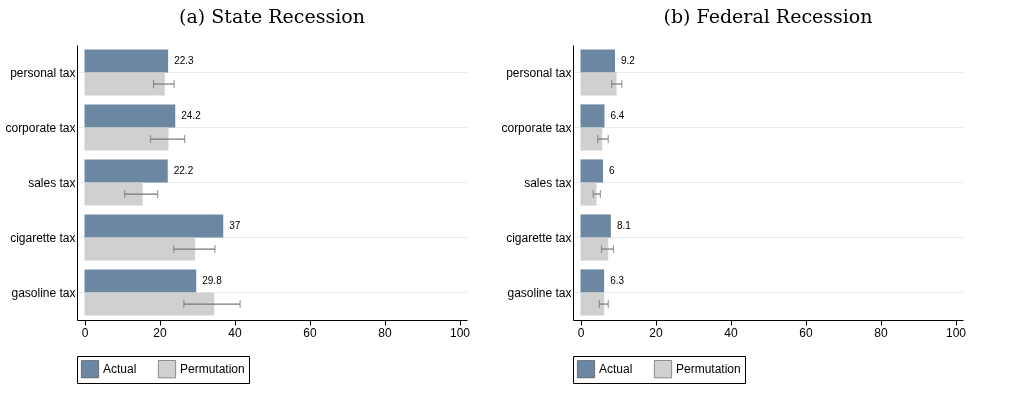  Describe the element at coordinates (235, 225) in the screenshot. I see `data-label: 37` at that location.